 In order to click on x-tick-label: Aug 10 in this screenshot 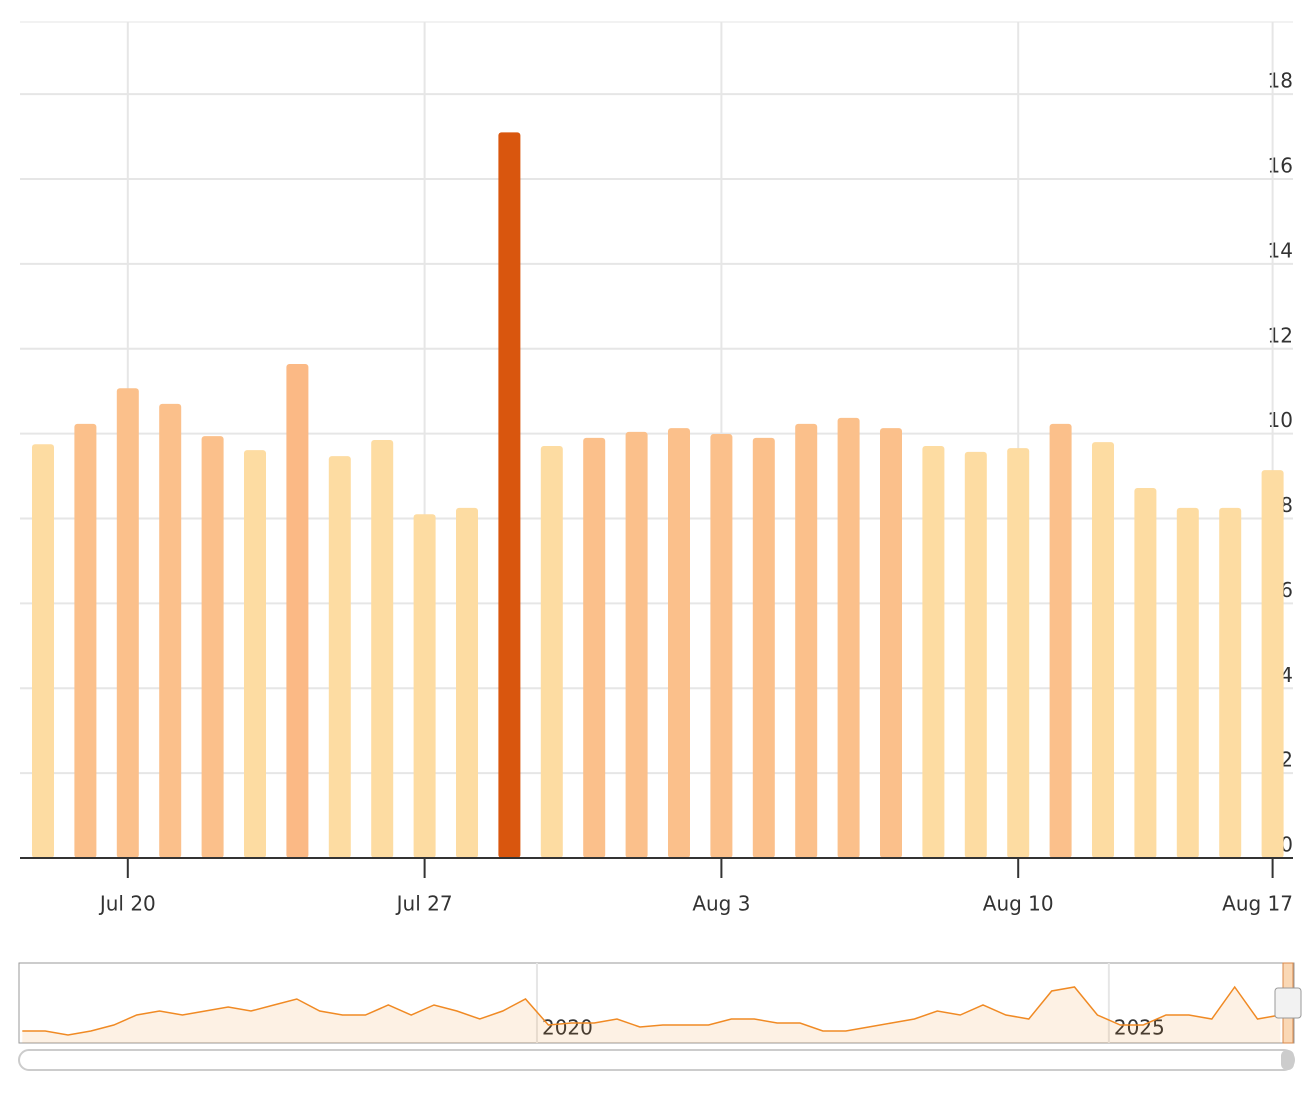, I will do `click(1018, 904)`.